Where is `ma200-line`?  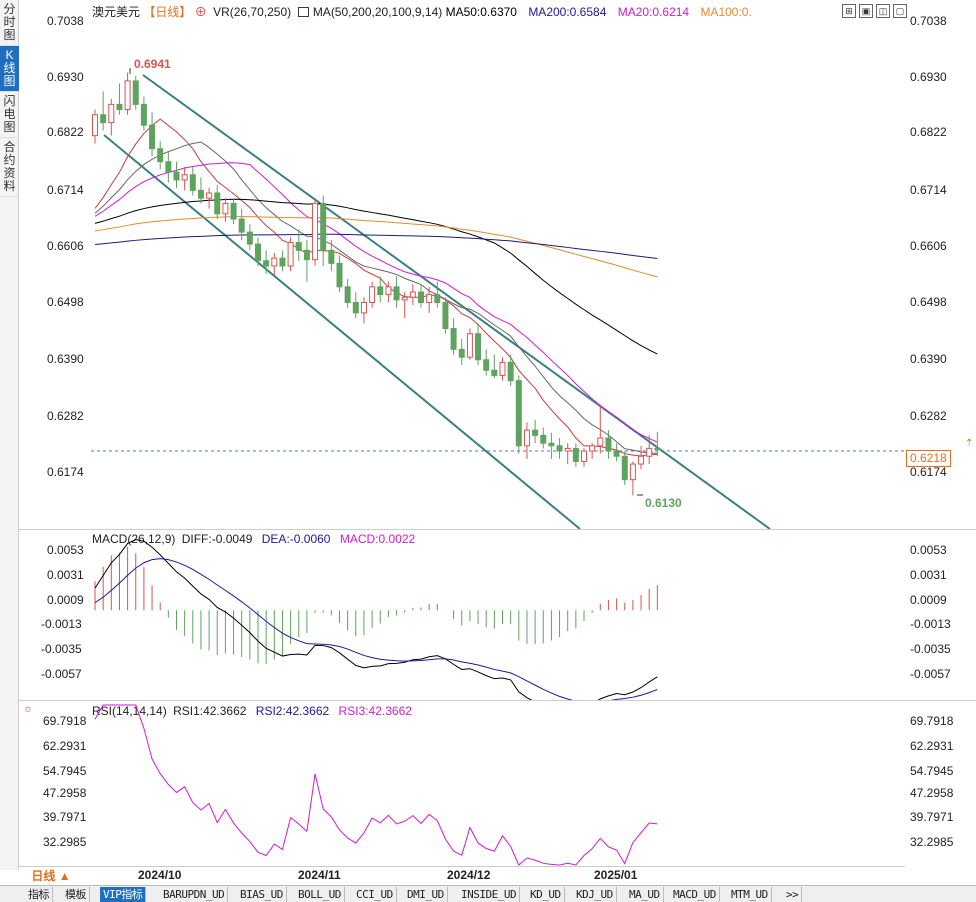
ma200-line is located at coordinates (376, 246).